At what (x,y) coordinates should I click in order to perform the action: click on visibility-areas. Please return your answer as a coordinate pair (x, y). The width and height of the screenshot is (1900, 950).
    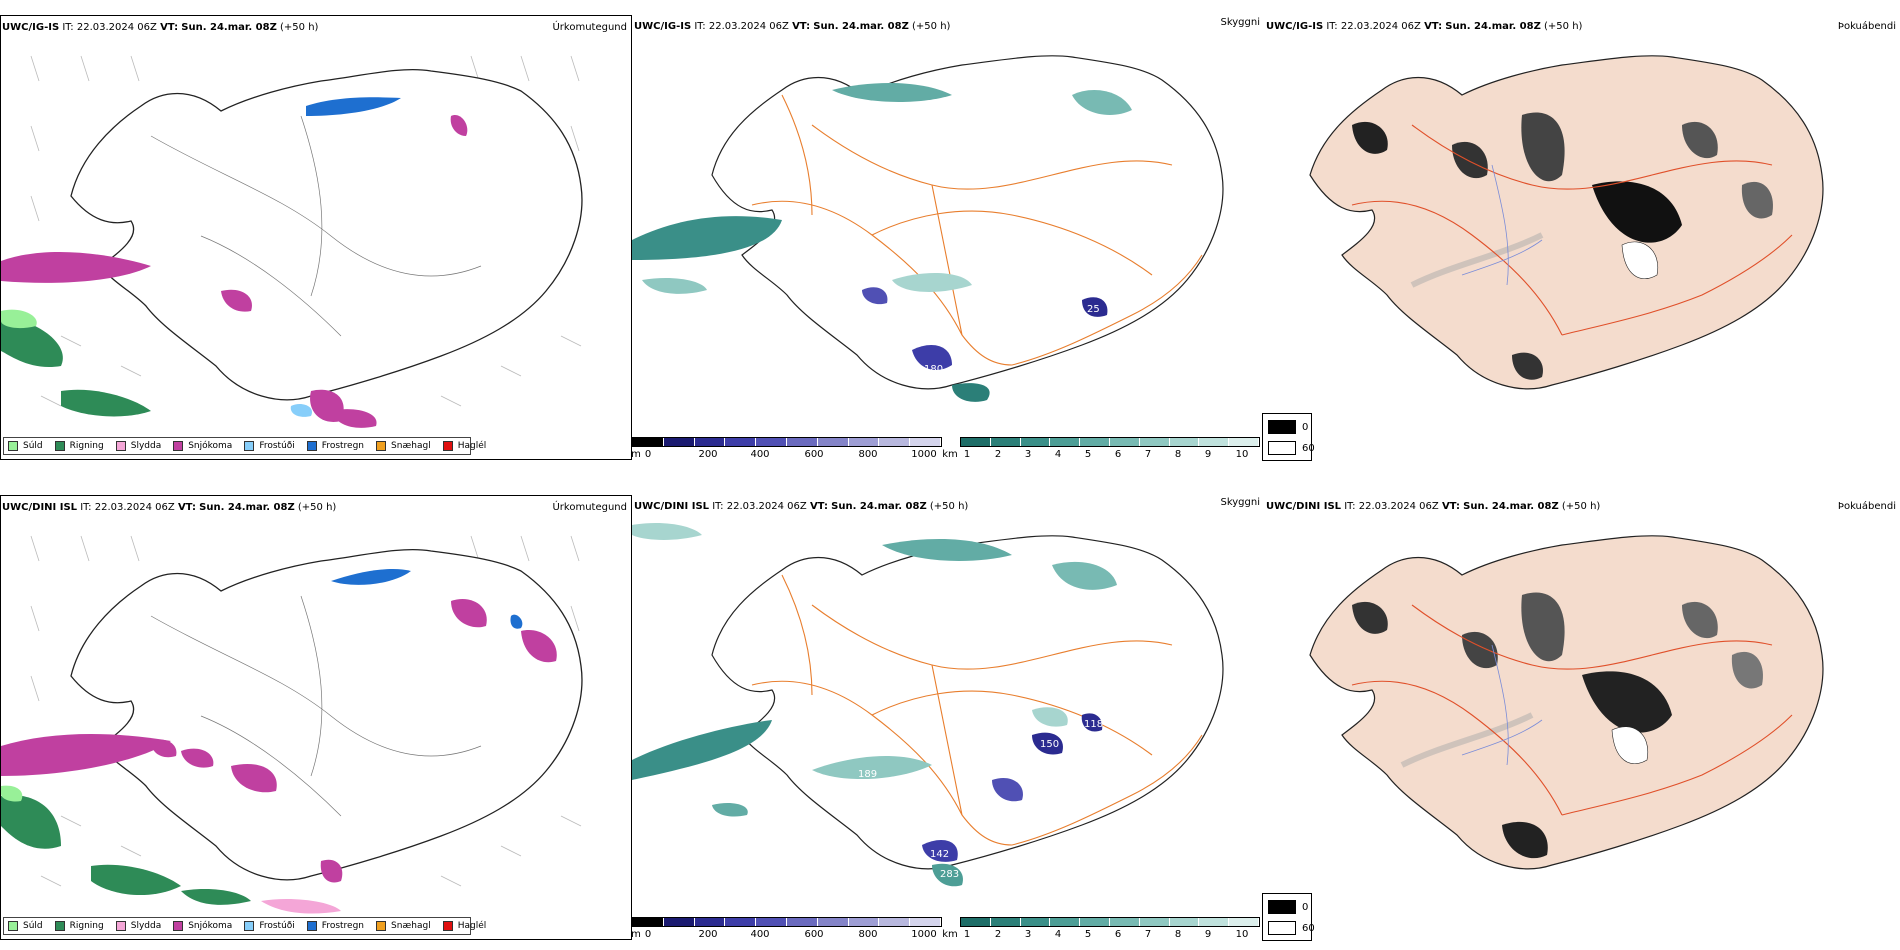
    Looking at the image, I should click on (882, 242).